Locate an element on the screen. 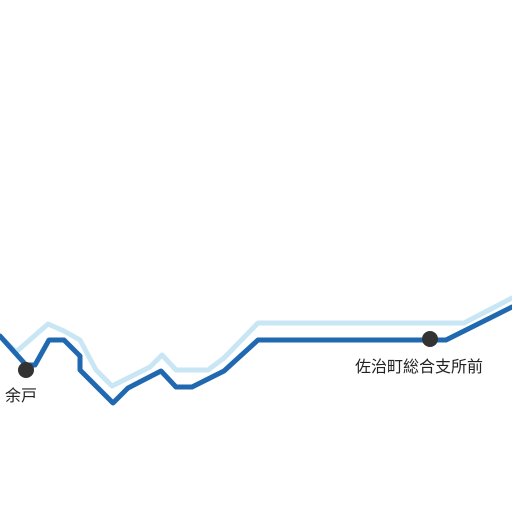  stop-marker-yodo is located at coordinates (26, 370).